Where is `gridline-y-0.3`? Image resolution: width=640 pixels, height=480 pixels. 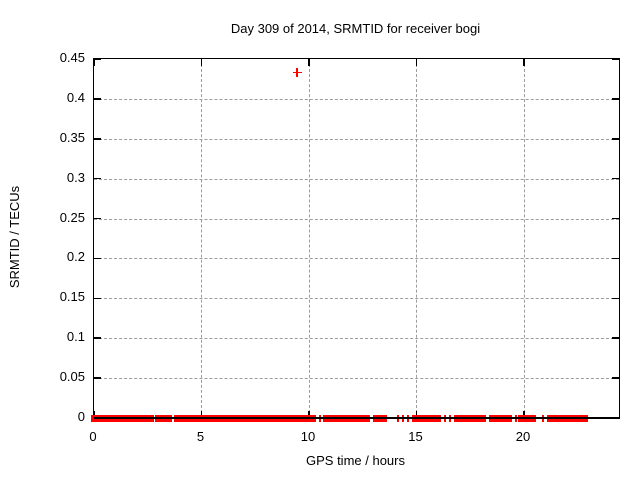 gridline-y-0.3 is located at coordinates (356, 179).